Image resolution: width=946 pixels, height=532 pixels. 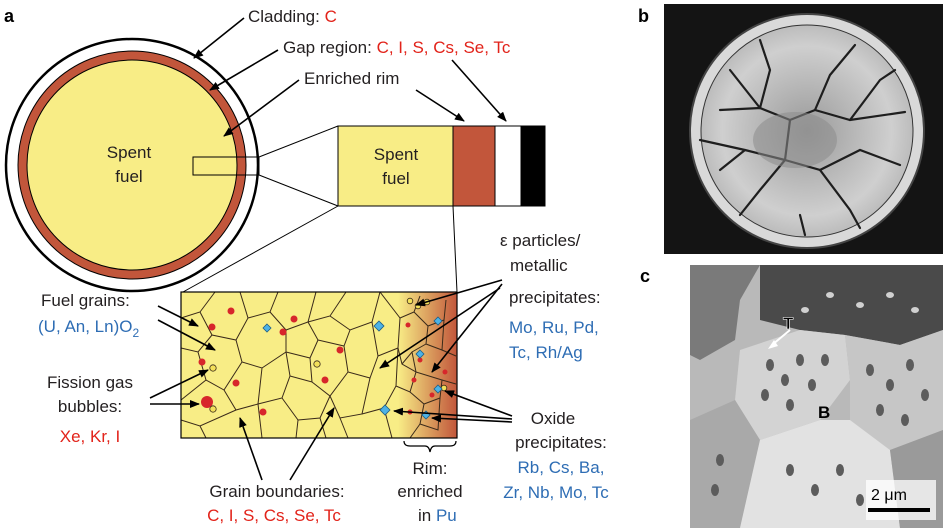 I want to click on micrograph-b-dark-zone, so click(x=795, y=140).